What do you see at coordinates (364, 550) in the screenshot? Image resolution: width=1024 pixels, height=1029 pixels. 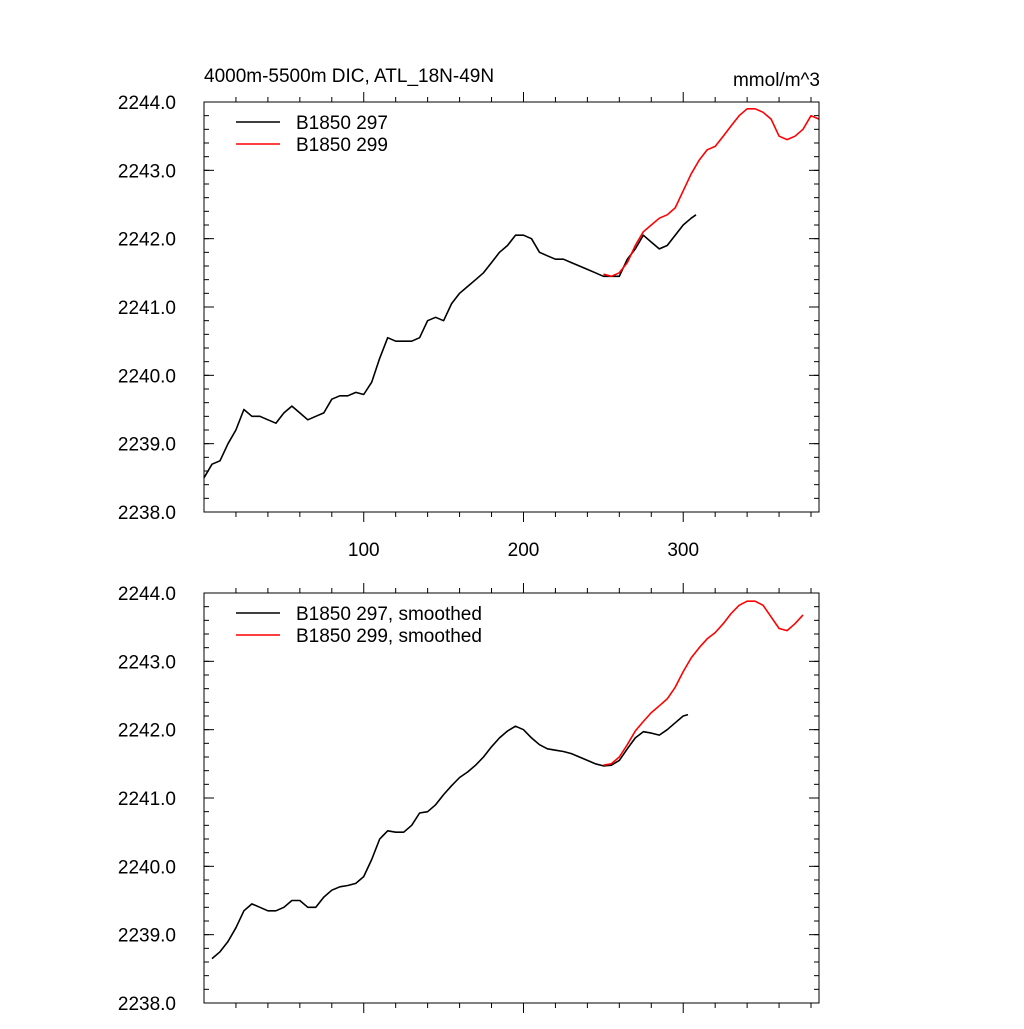 I see `x-tick-label: 100` at bounding box center [364, 550].